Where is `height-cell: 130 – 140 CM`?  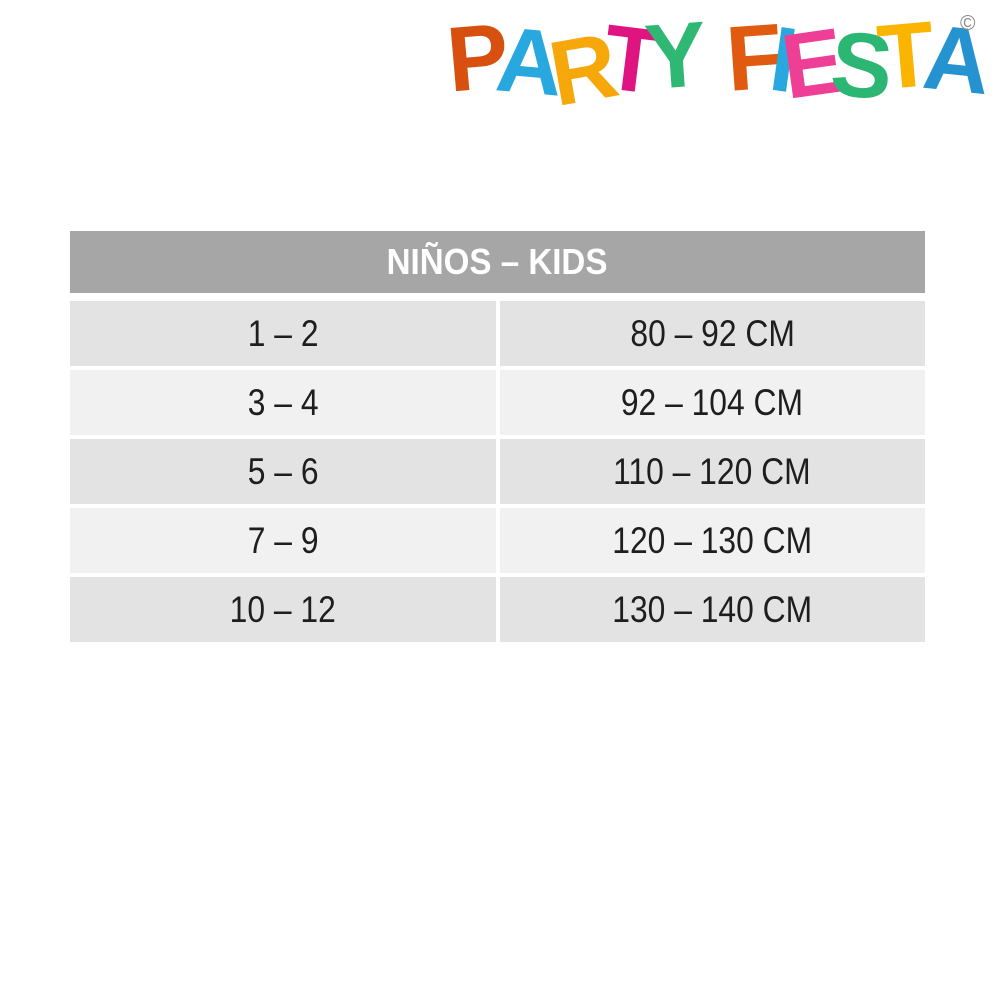
height-cell: 130 – 140 CM is located at coordinates (712, 609).